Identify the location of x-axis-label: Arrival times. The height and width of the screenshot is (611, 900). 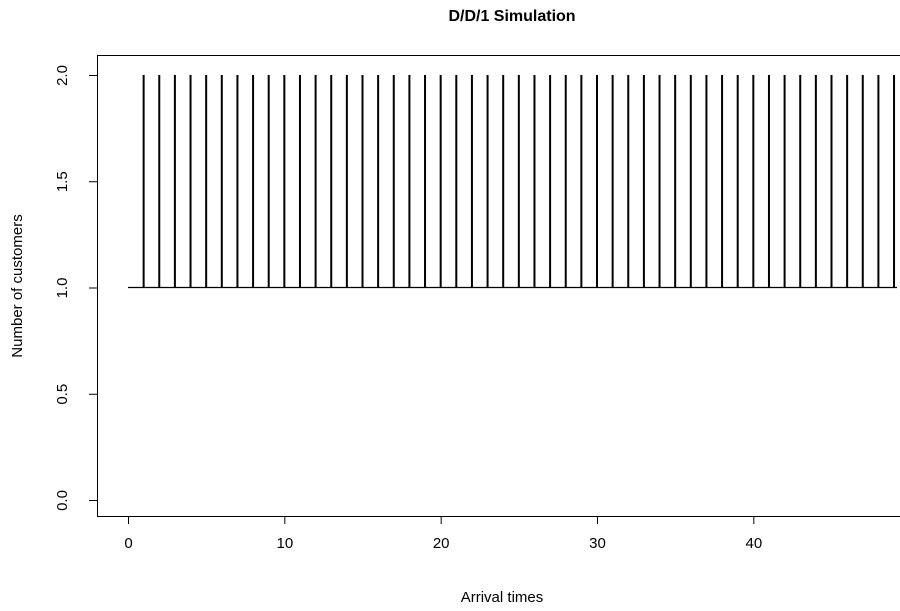
(502, 597).